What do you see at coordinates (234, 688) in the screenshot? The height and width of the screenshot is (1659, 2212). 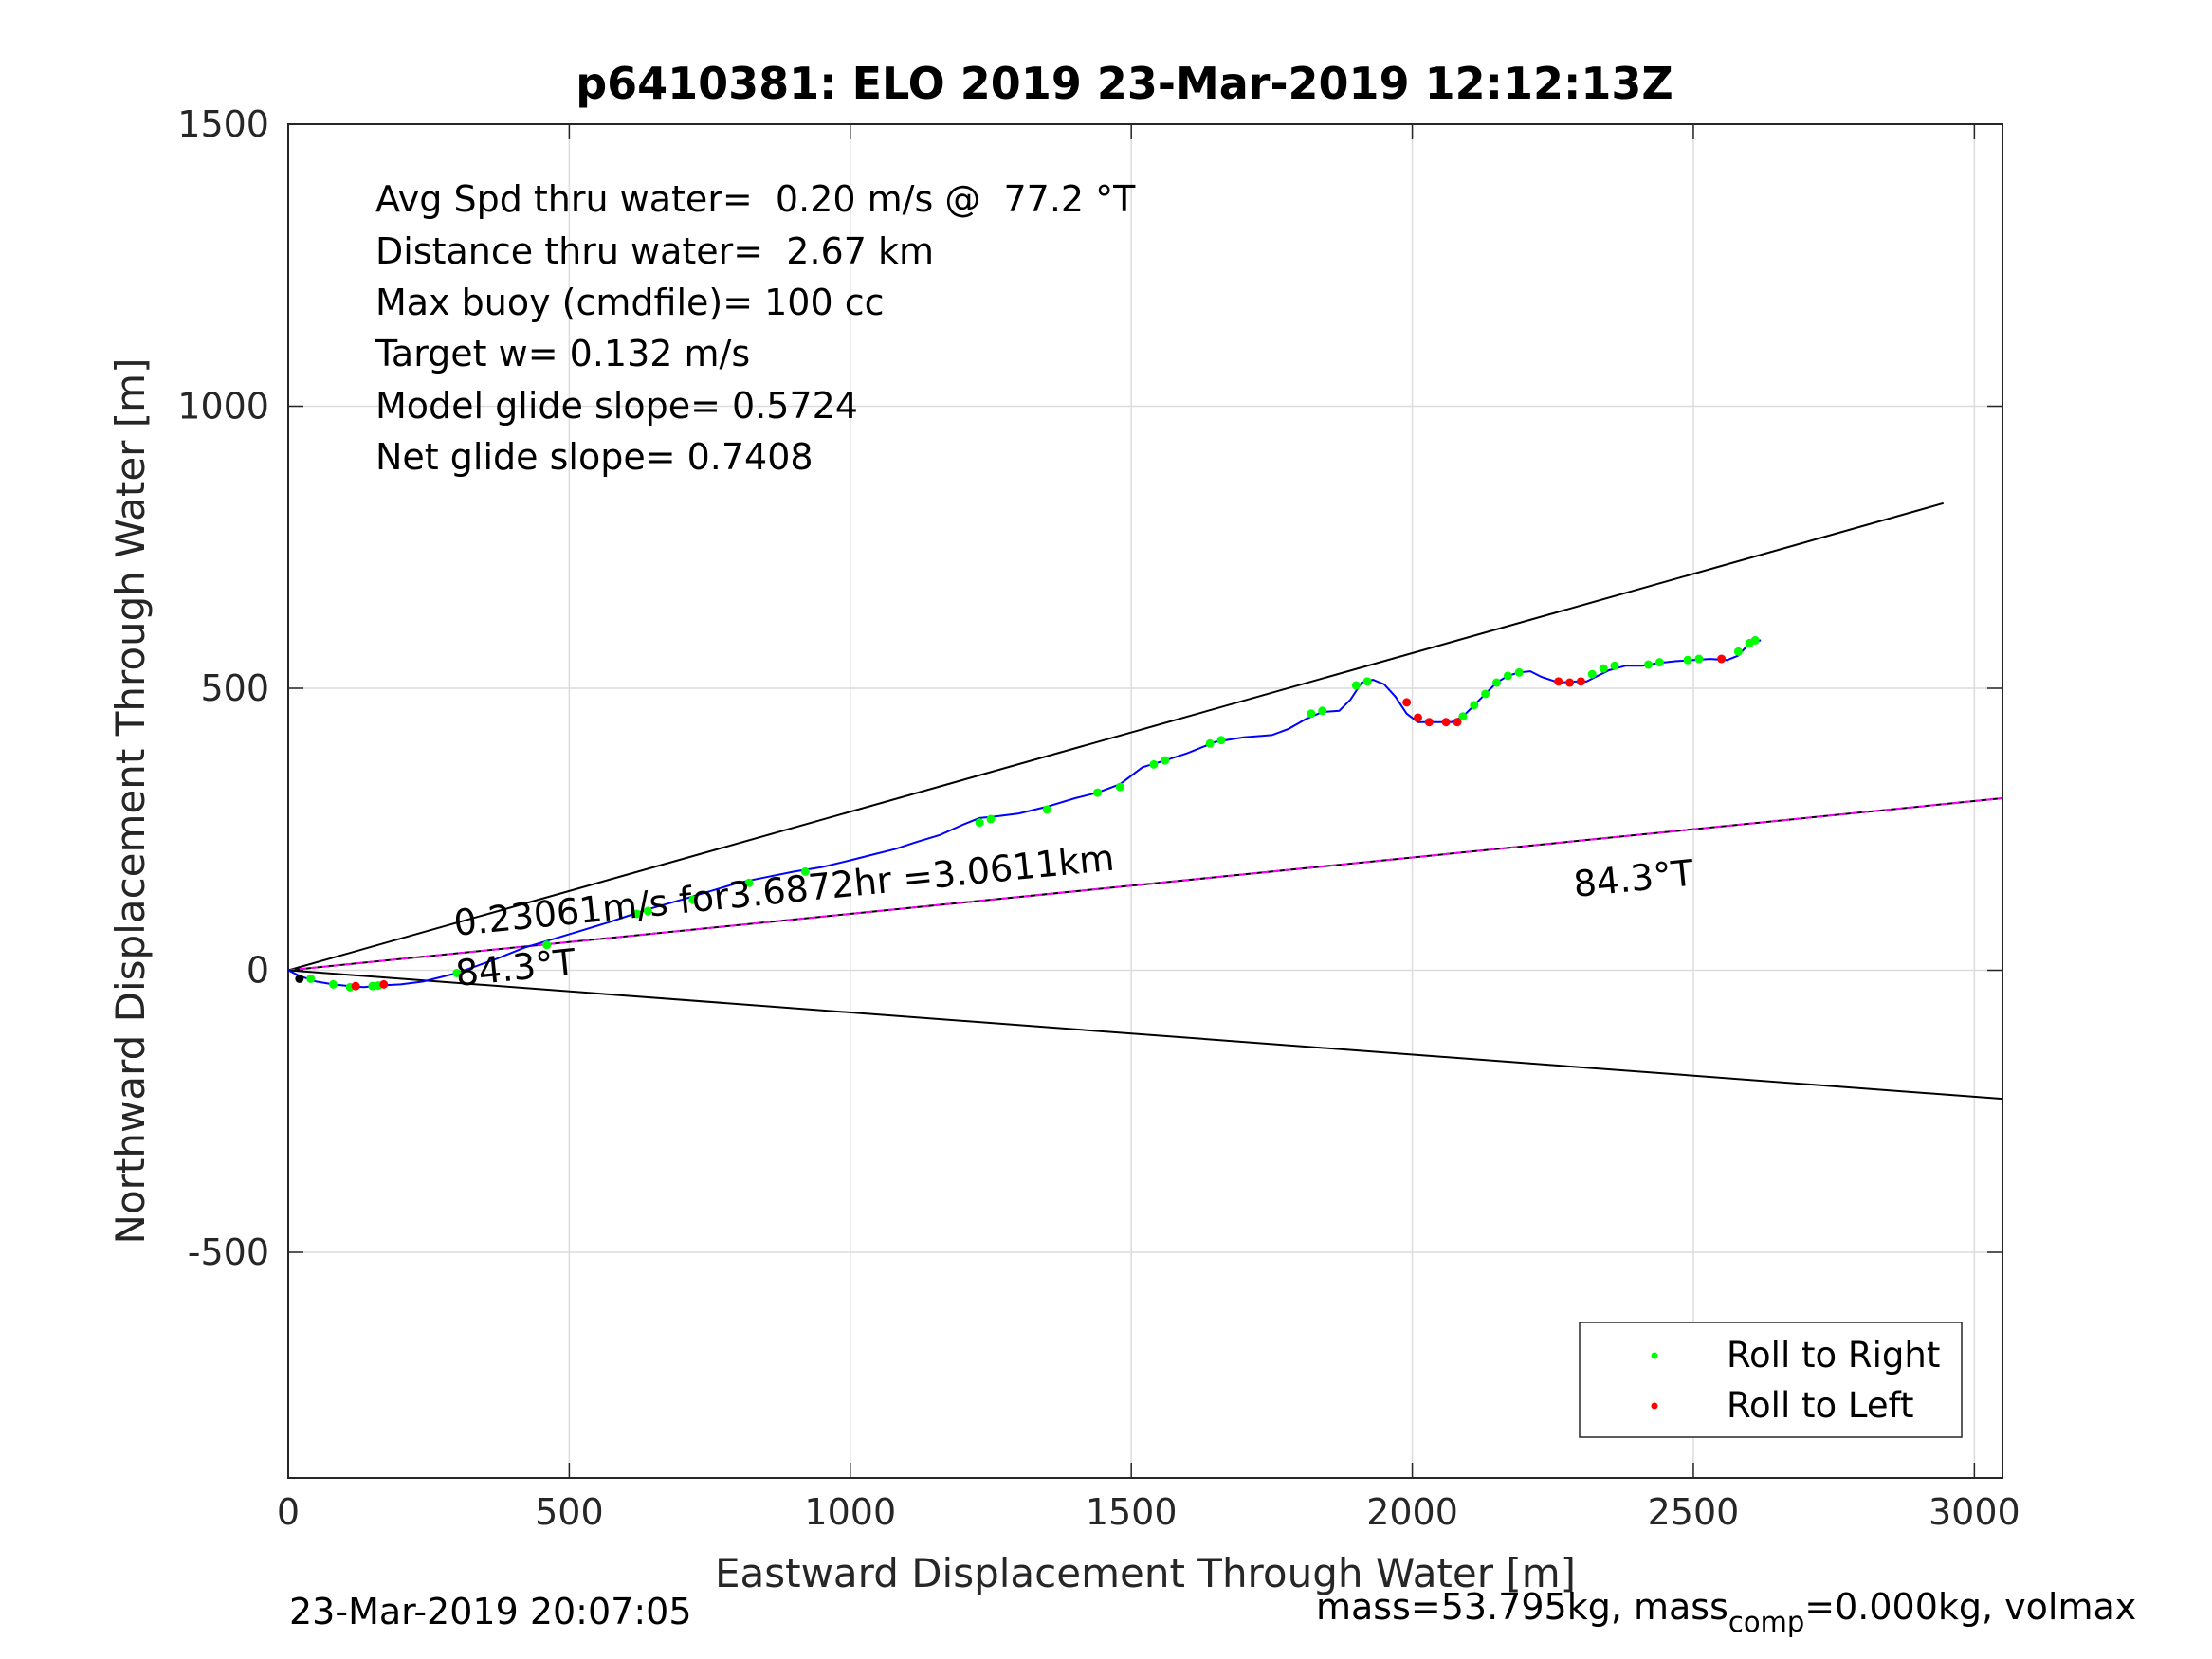 I see `y-tick-label: 500` at bounding box center [234, 688].